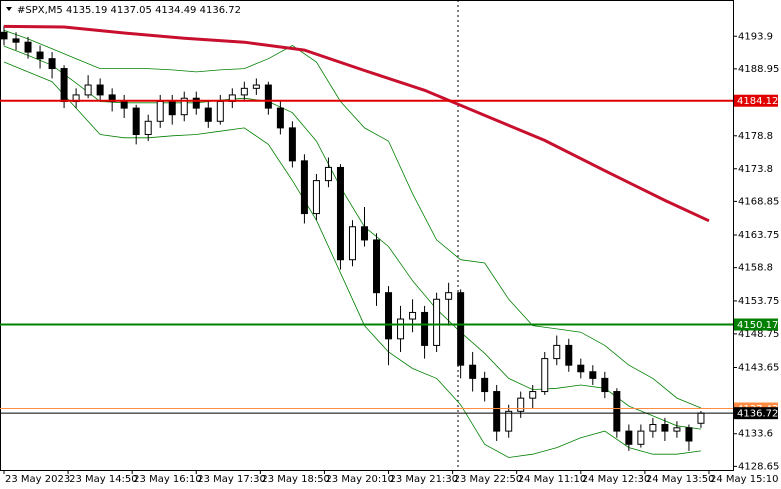  I want to click on x-tick-label: 23 May 14:50, so click(103, 479).